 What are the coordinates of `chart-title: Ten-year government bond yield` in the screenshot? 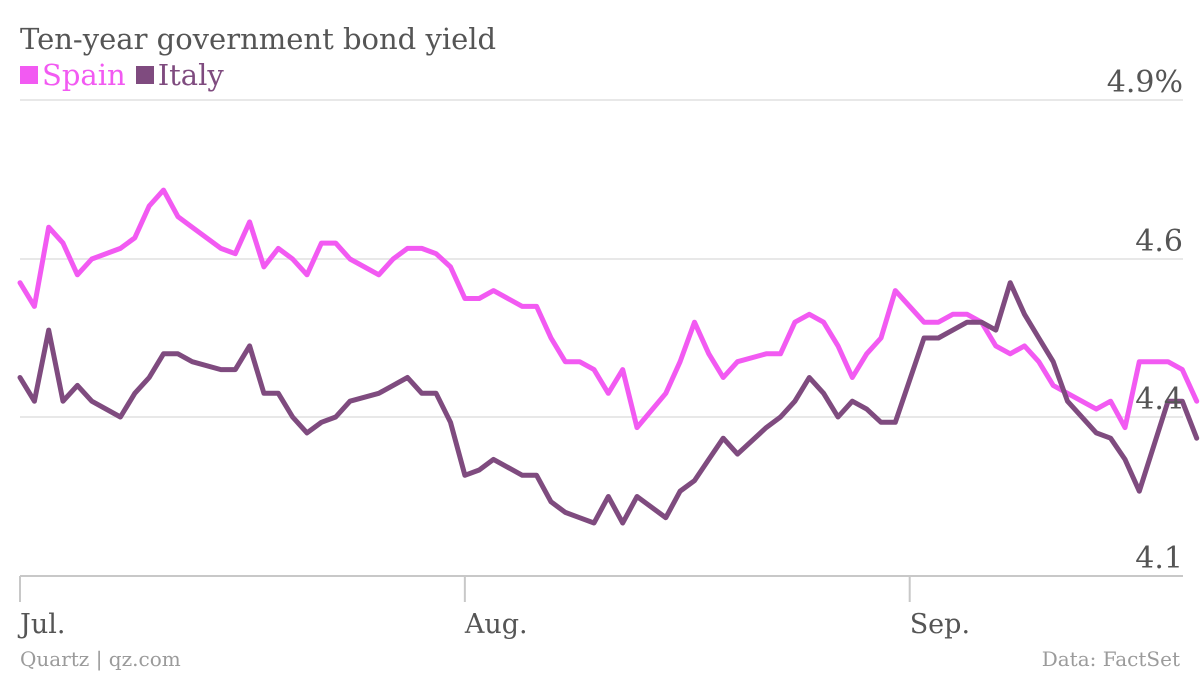 It's located at (258, 39).